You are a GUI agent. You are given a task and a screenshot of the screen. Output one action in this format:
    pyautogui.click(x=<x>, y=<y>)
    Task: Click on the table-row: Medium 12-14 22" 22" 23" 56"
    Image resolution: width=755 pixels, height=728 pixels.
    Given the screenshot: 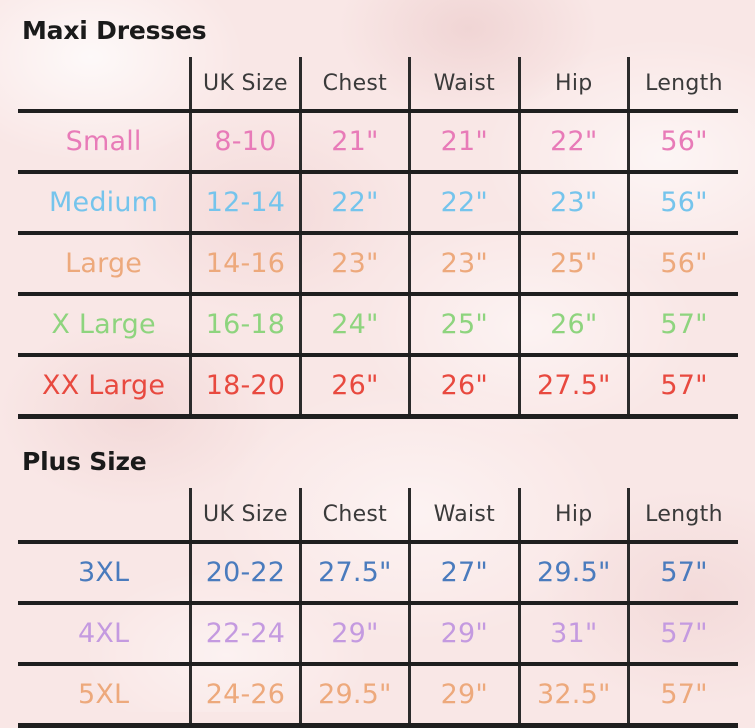 What is the action you would take?
    pyautogui.click(x=378, y=201)
    